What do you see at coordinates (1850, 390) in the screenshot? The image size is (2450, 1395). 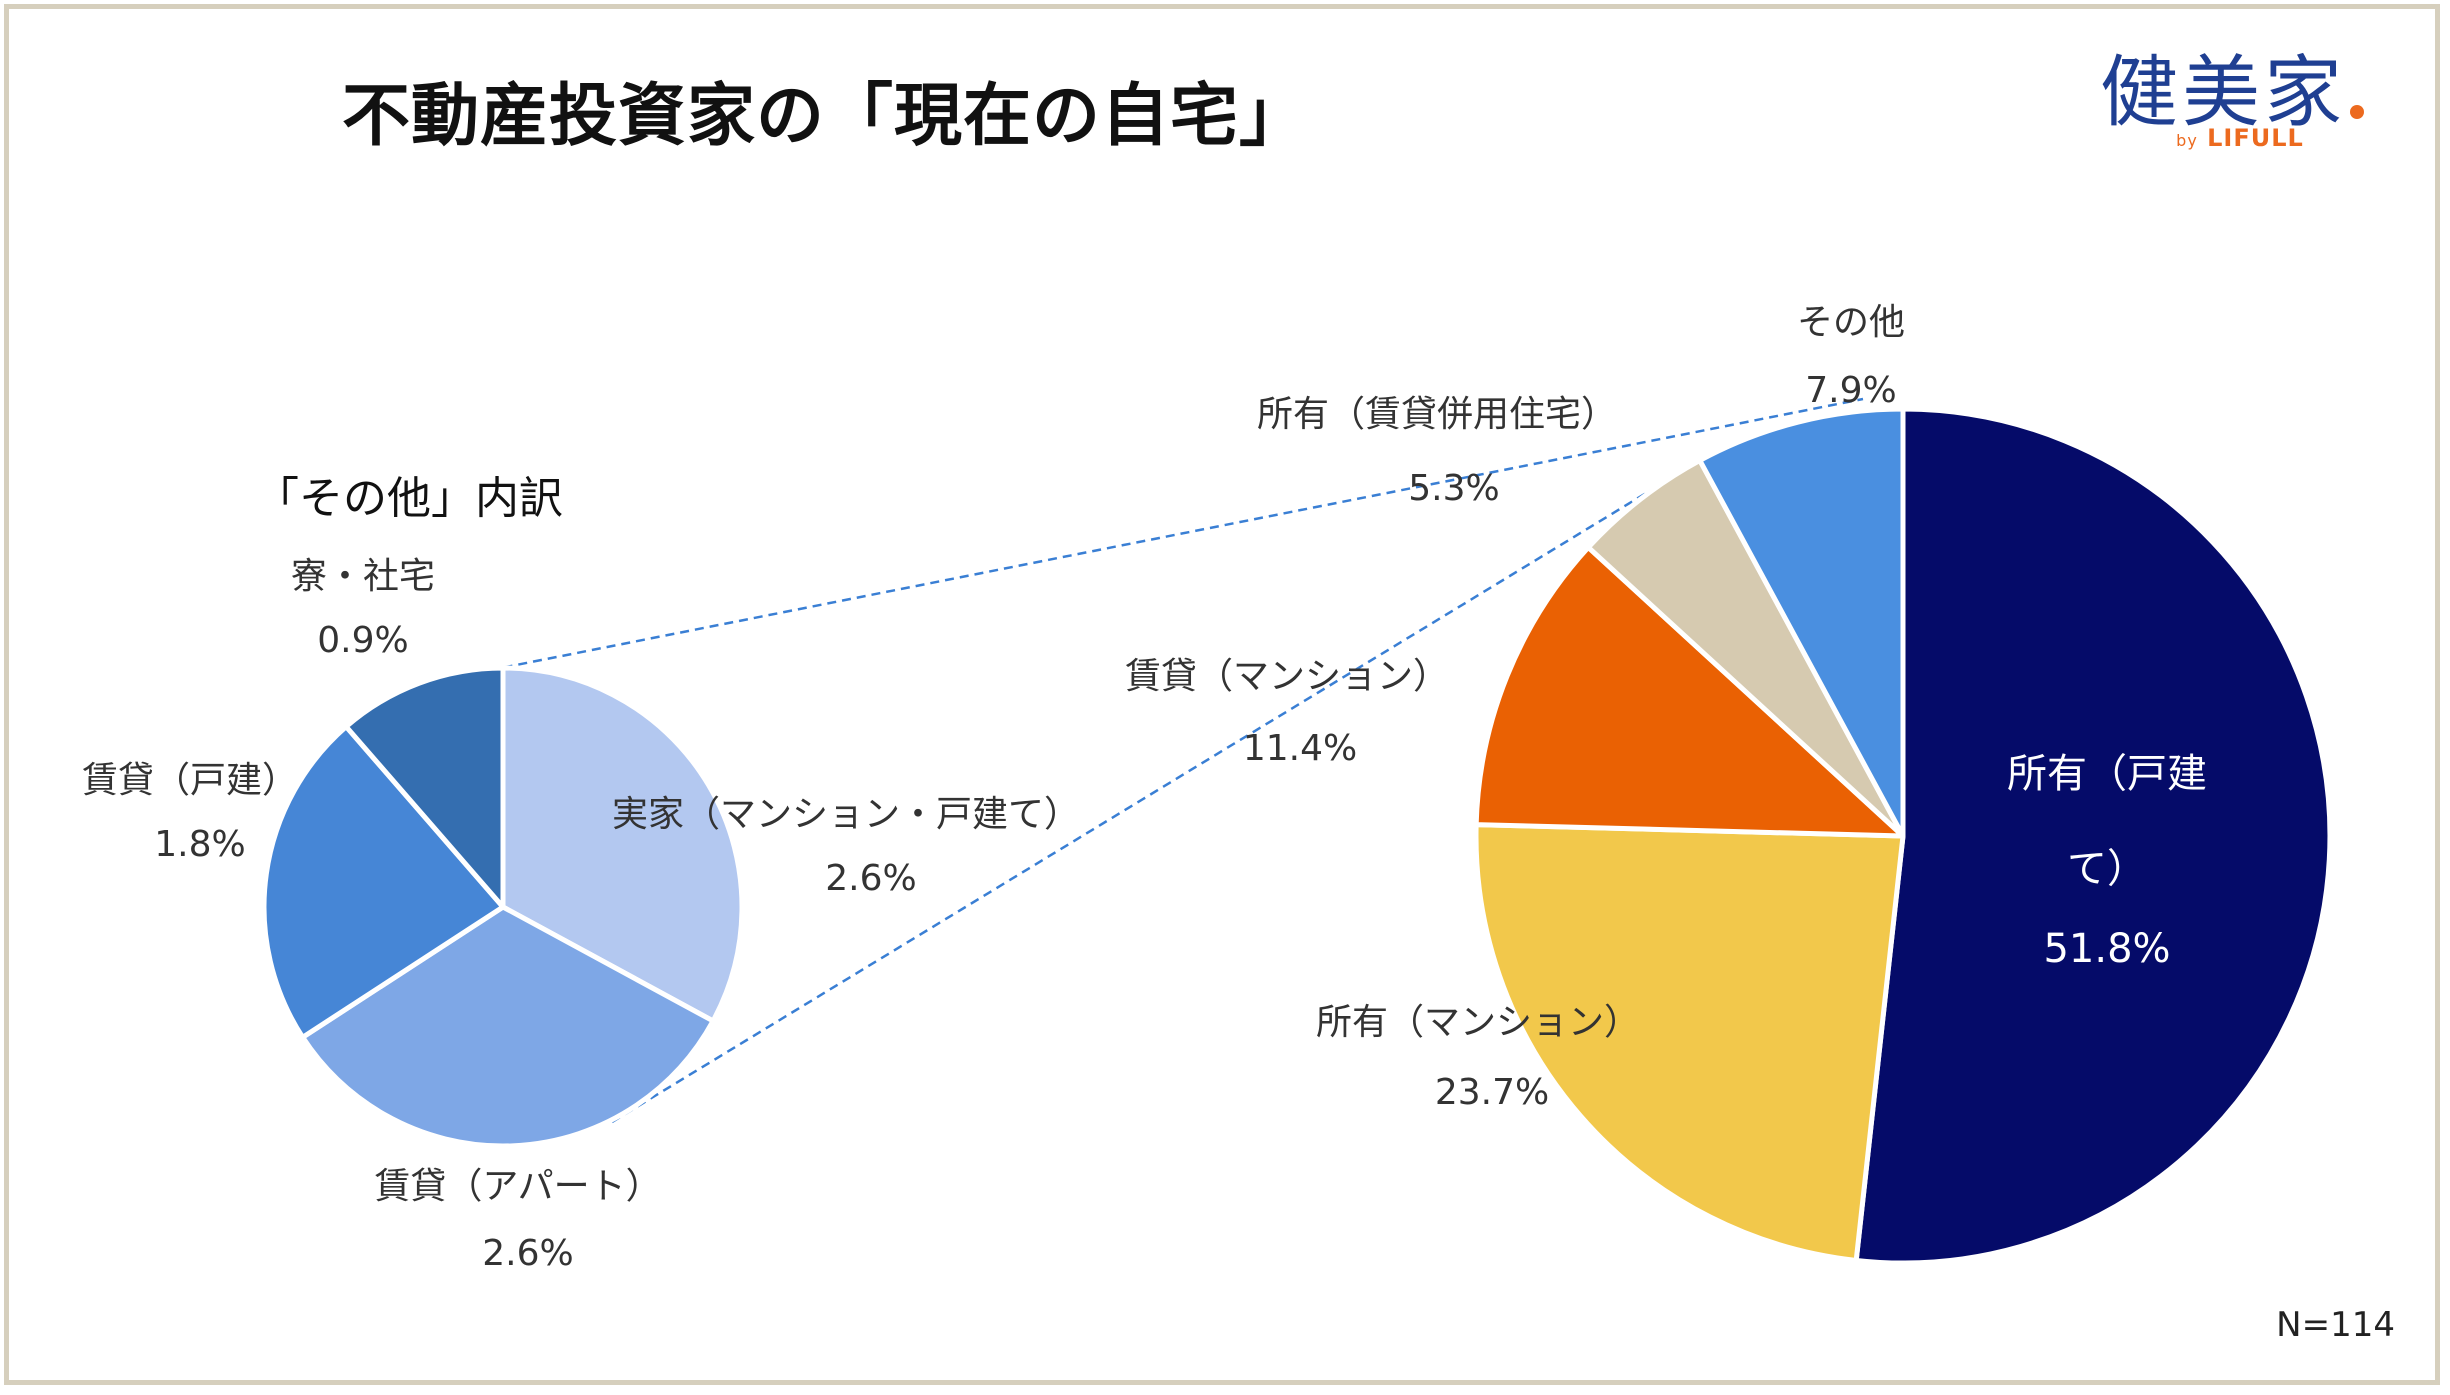 I see `main-pie-label-value-4: 7.9%` at bounding box center [1850, 390].